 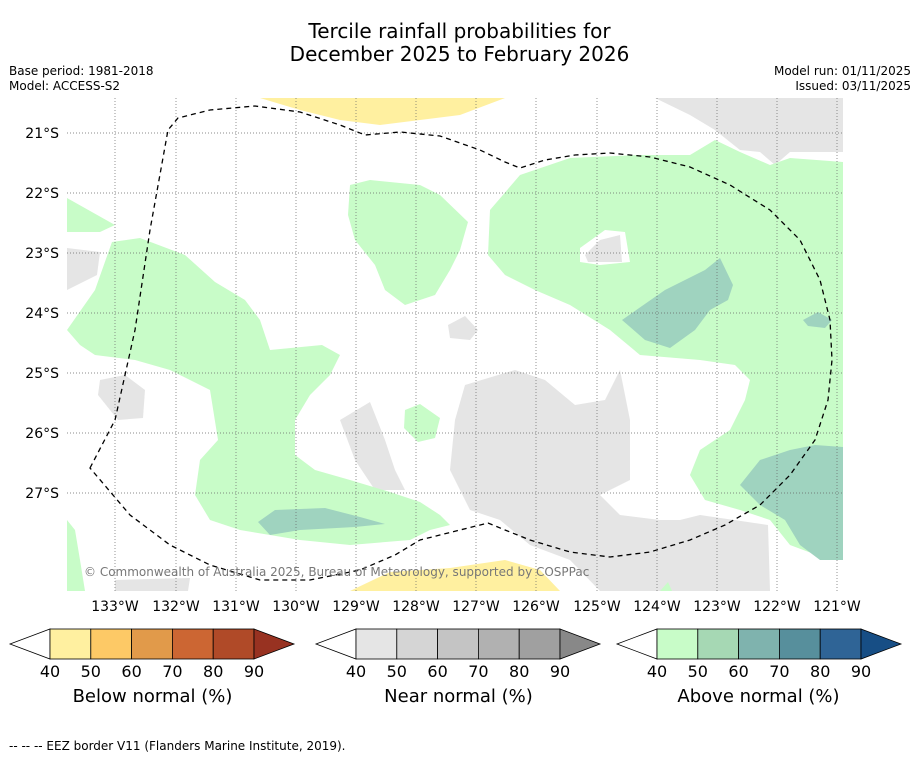 What do you see at coordinates (42, 194) in the screenshot?
I see `lat-label-22: 22°S` at bounding box center [42, 194].